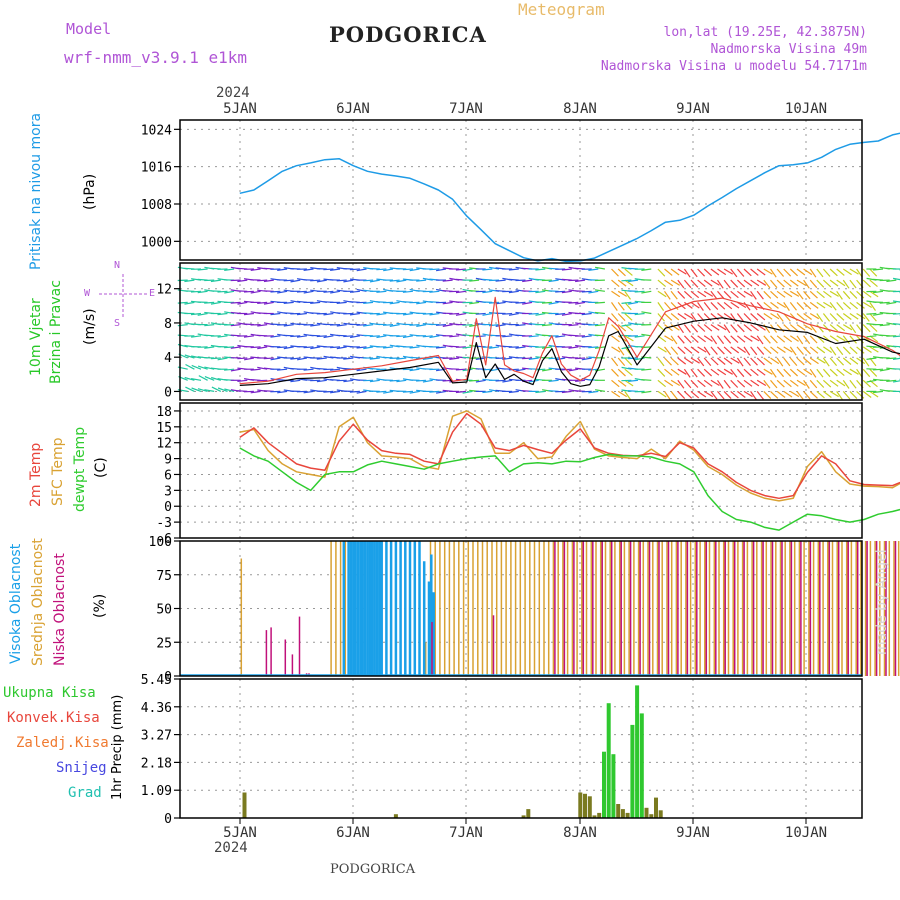 The height and width of the screenshot is (900, 900). What do you see at coordinates (168, 491) in the screenshot?
I see `y-tick-label: 3` at bounding box center [168, 491].